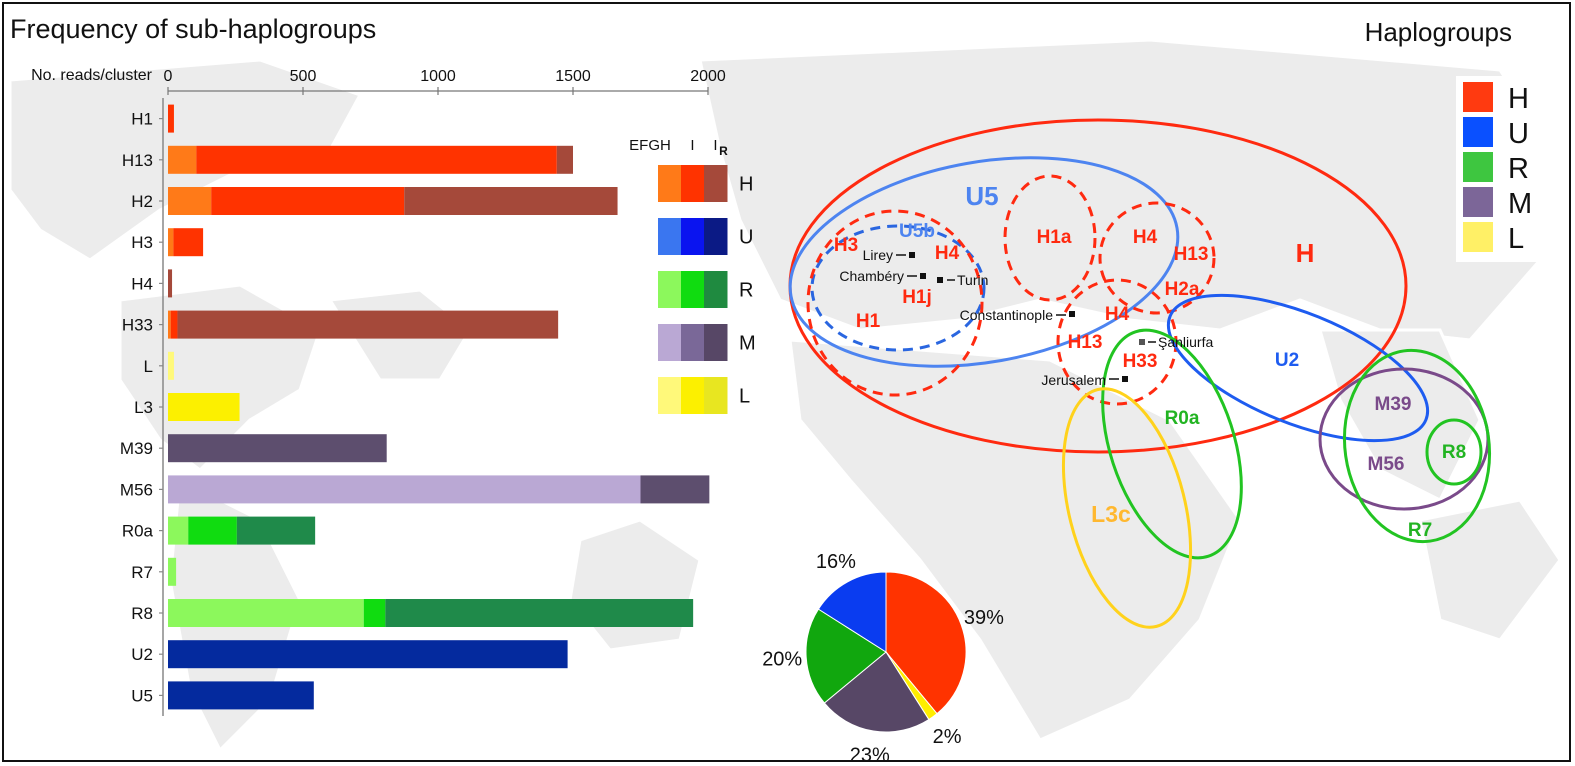 This screenshot has width=1575, height=766. I want to click on marker-jerusalem, so click(1125, 379).